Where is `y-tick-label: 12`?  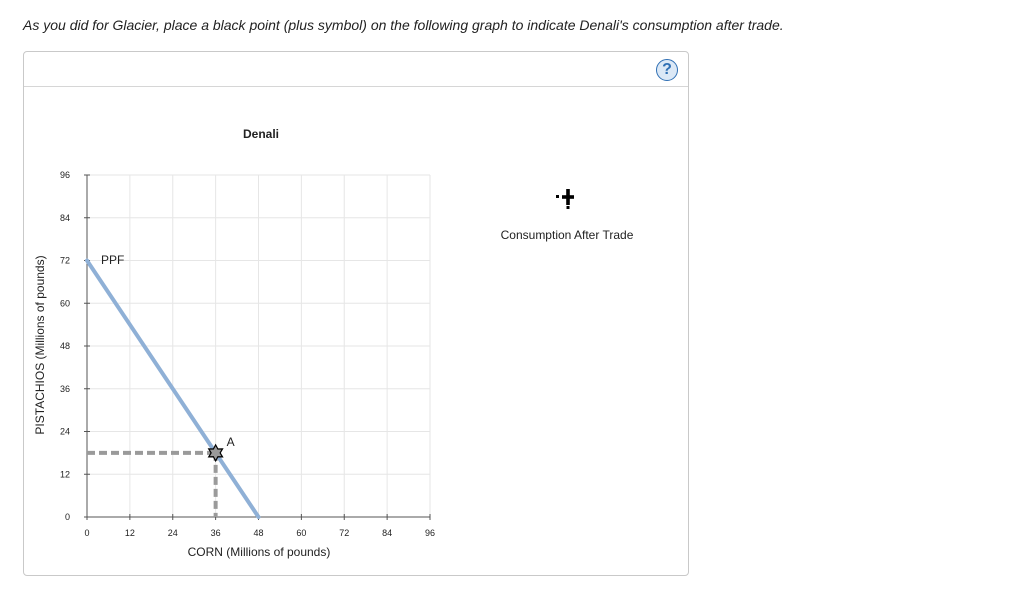 y-tick-label: 12 is located at coordinates (65, 474).